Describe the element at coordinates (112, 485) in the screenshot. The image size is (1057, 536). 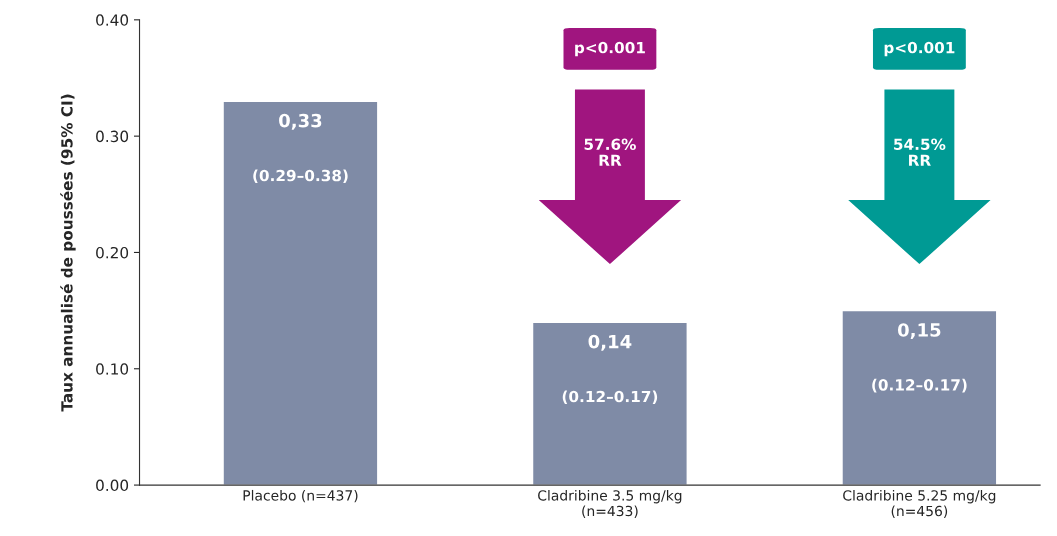
I see `y-tick-label: 0.00` at that location.